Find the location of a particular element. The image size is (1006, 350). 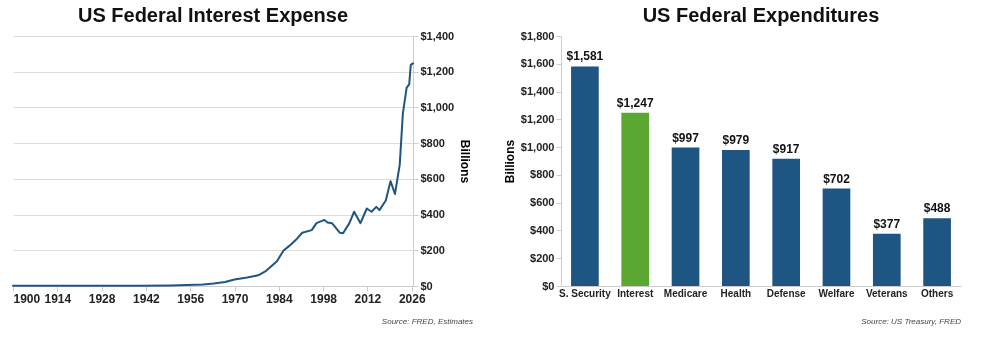

data-label: $1,581 is located at coordinates (585, 56).